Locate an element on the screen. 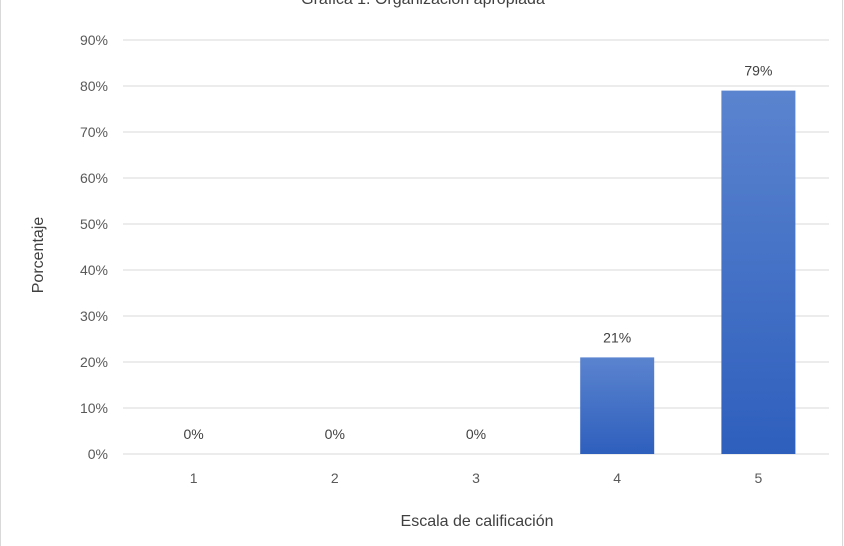  x-tick-label: 1 is located at coordinates (194, 478).